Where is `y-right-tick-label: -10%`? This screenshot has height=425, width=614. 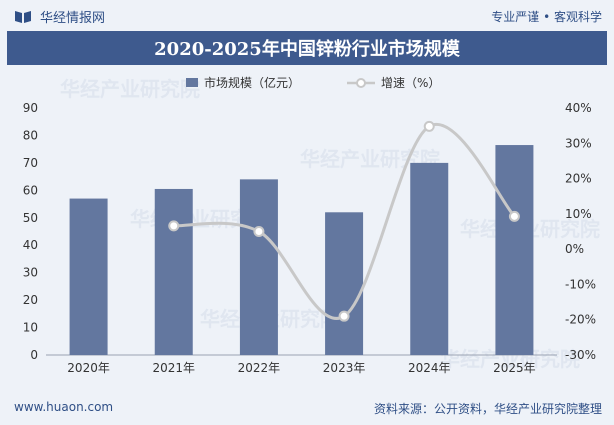 y-right-tick-label: -10% is located at coordinates (580, 284).